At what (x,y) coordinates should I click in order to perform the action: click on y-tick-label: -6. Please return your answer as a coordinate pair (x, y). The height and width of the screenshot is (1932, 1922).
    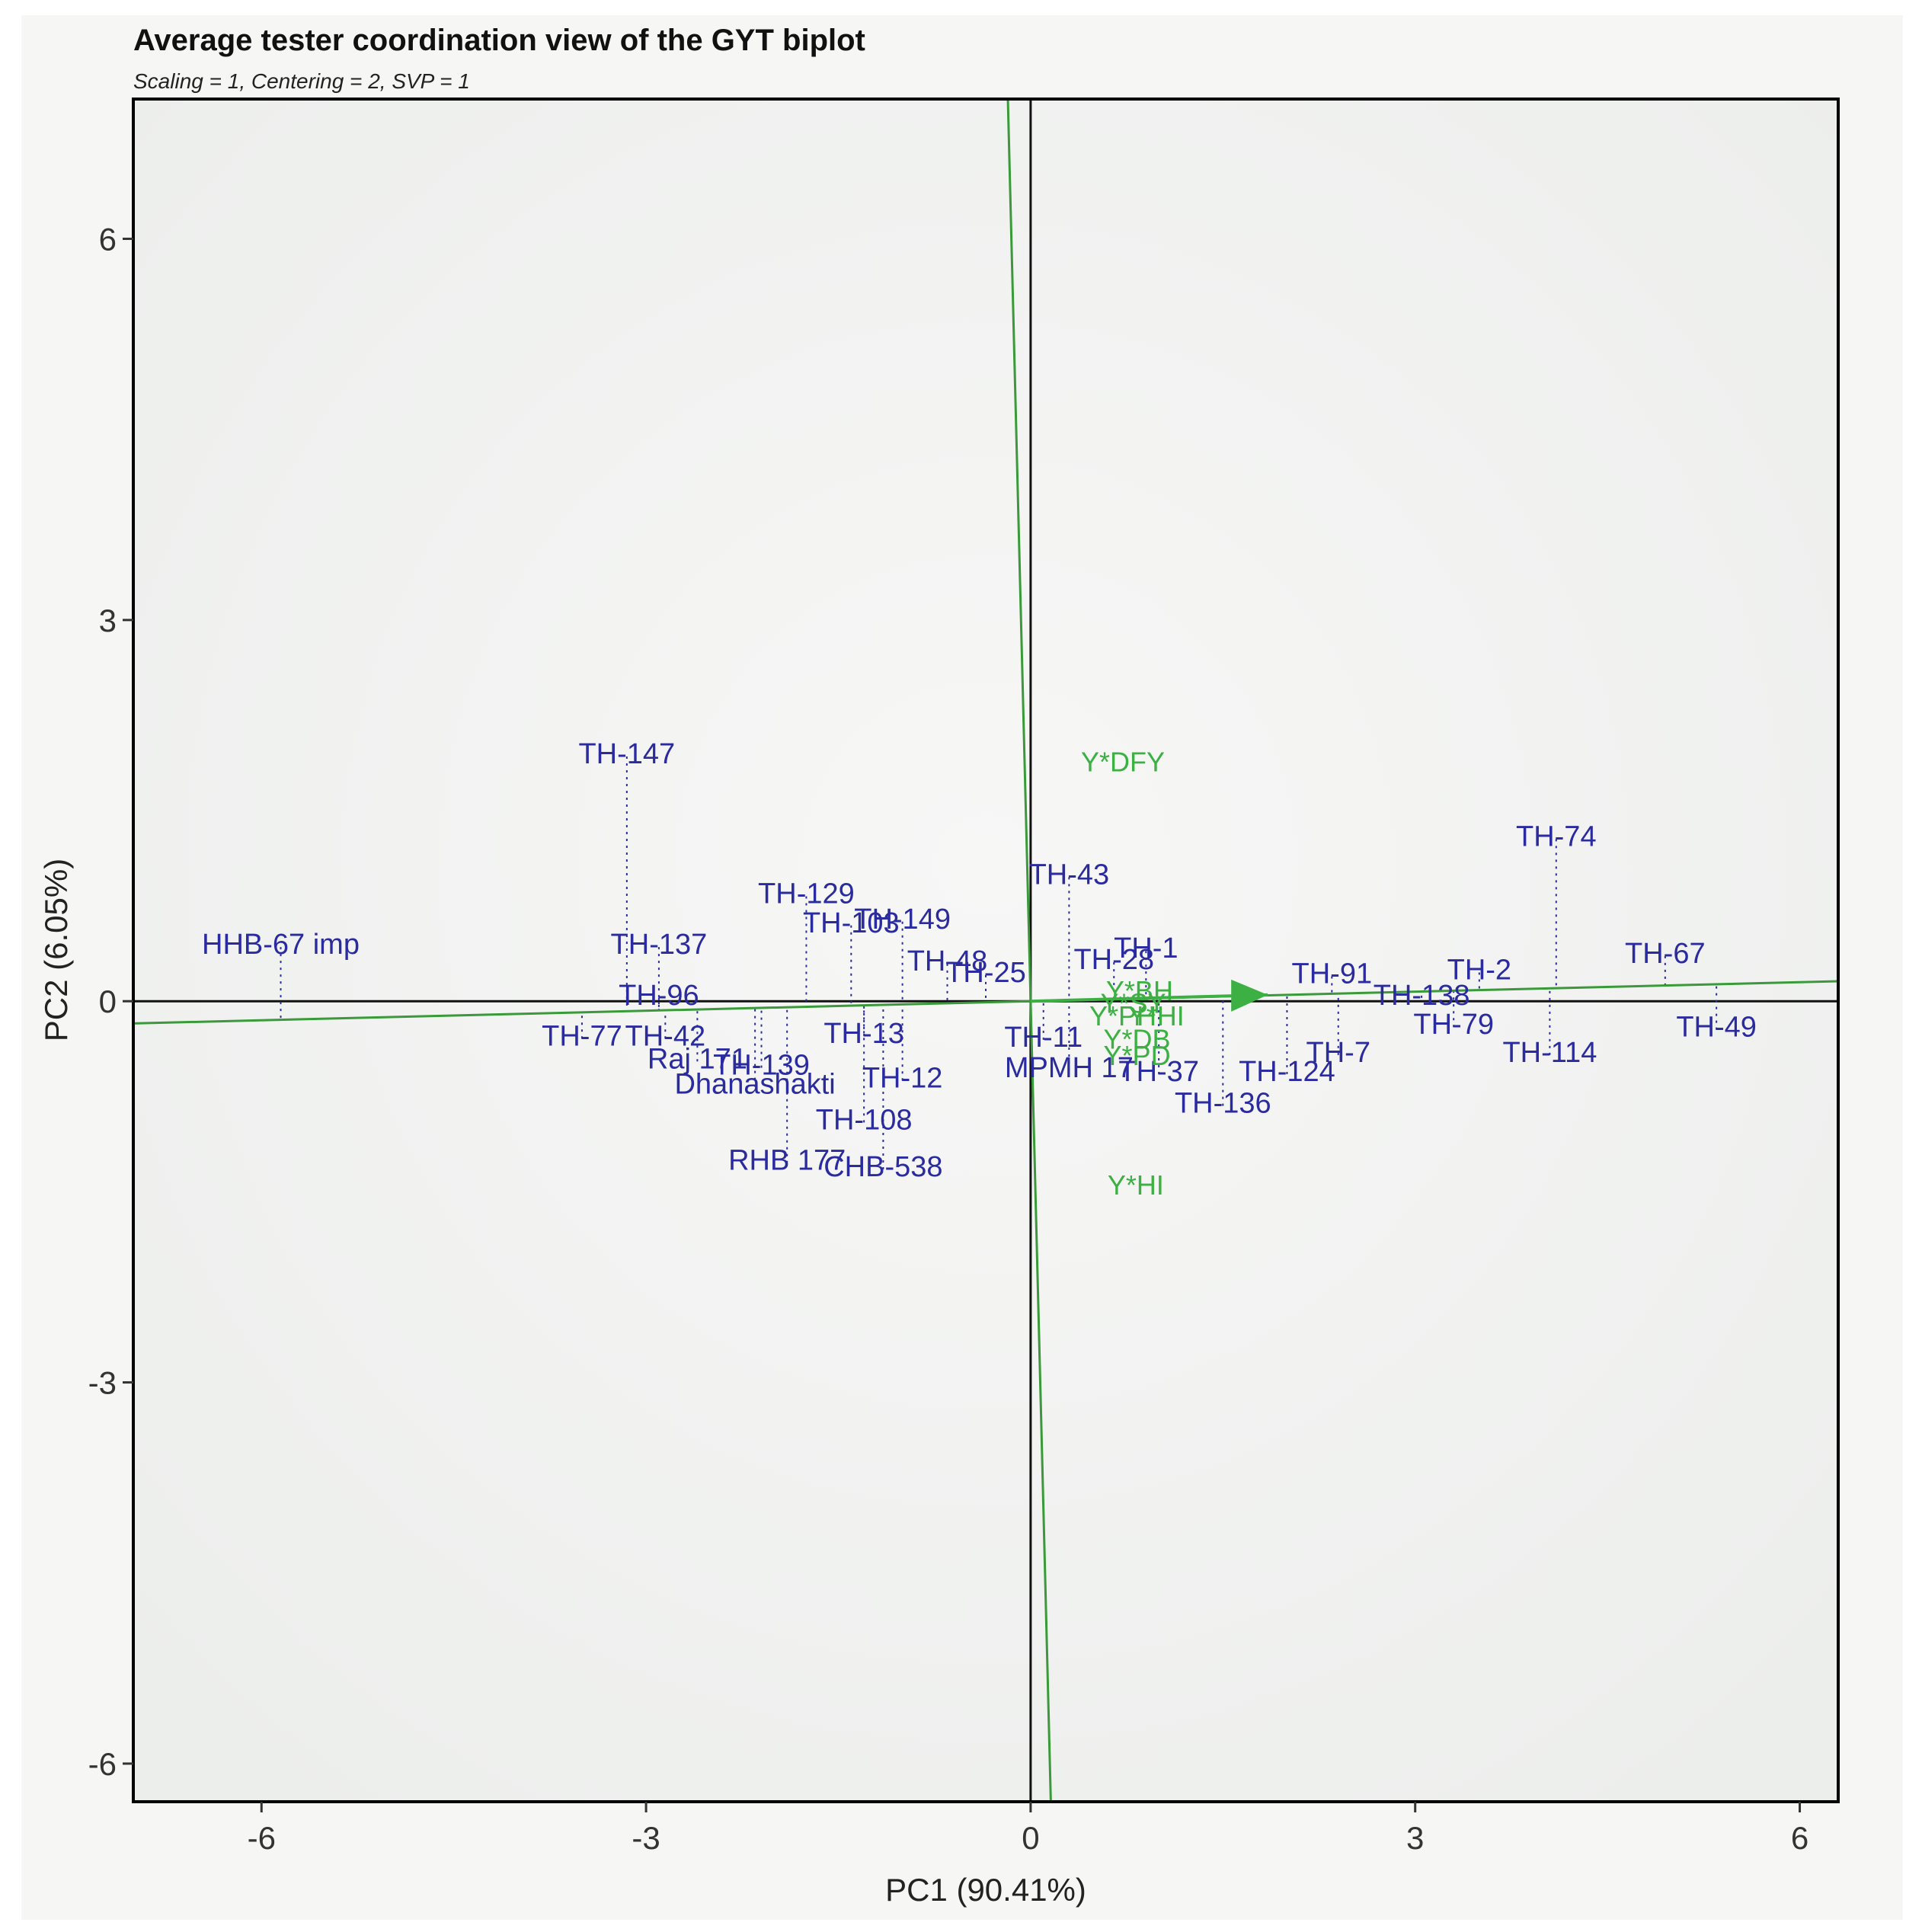
    Looking at the image, I should click on (102, 1764).